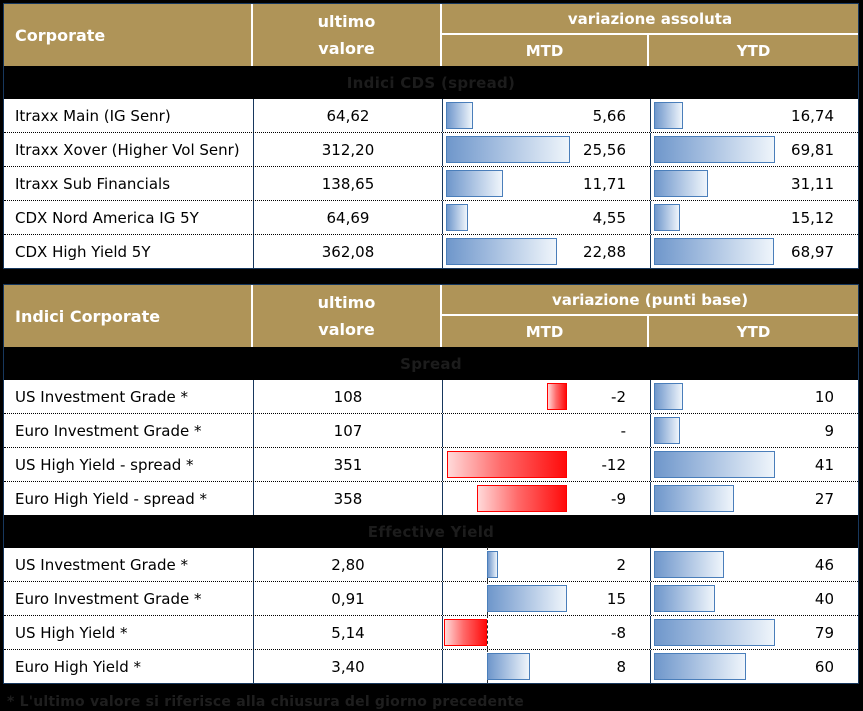 Image resolution: width=863 pixels, height=711 pixels. What do you see at coordinates (128, 35) in the screenshot?
I see `table-title: Corporate` at bounding box center [128, 35].